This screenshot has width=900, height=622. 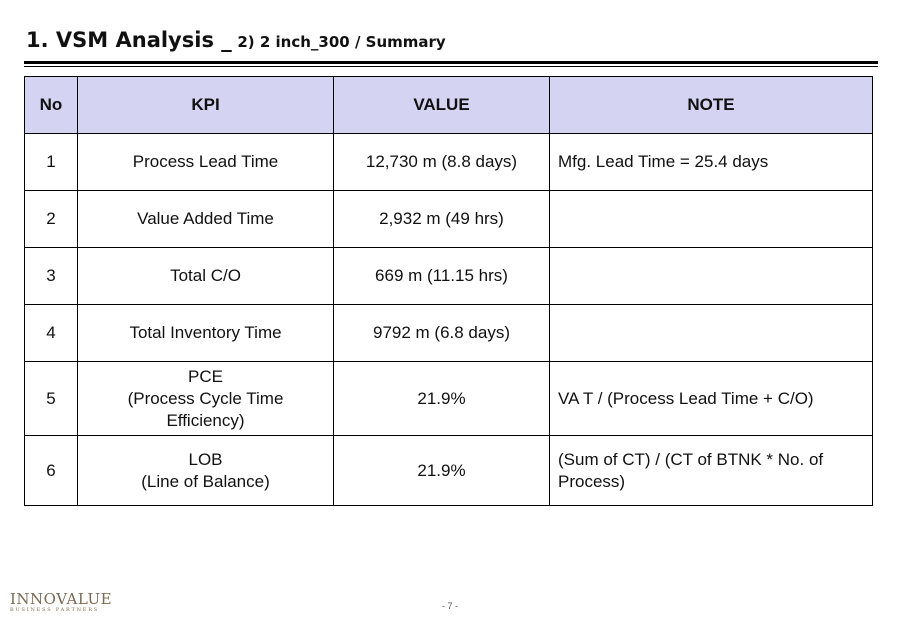 What do you see at coordinates (61, 599) in the screenshot?
I see `logo-brand: INNOVALUE` at bounding box center [61, 599].